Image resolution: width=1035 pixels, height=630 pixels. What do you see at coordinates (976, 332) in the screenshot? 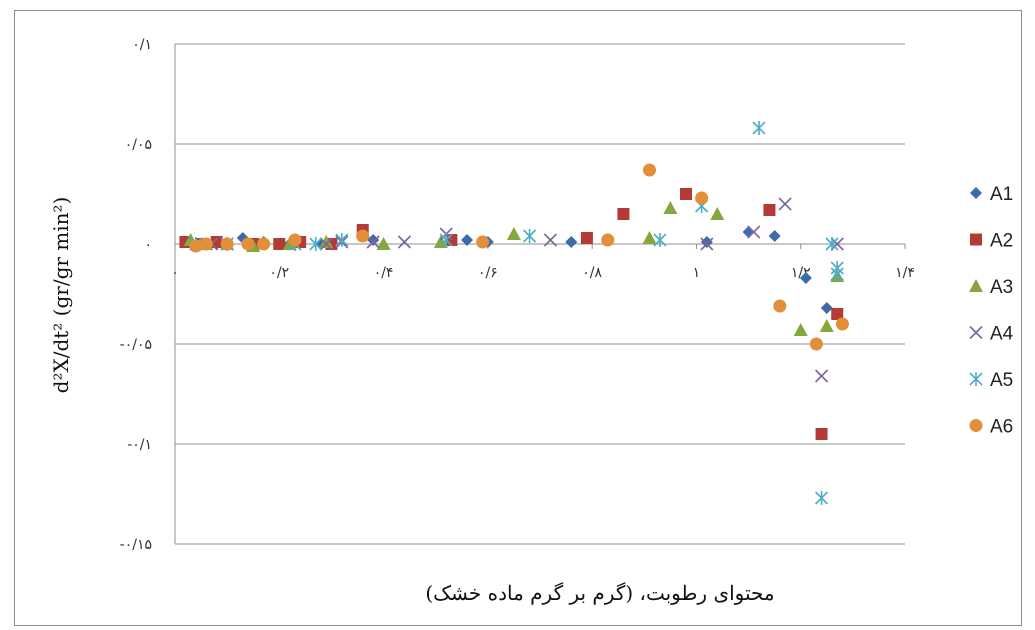
I see `legend-marker-a4` at bounding box center [976, 332].